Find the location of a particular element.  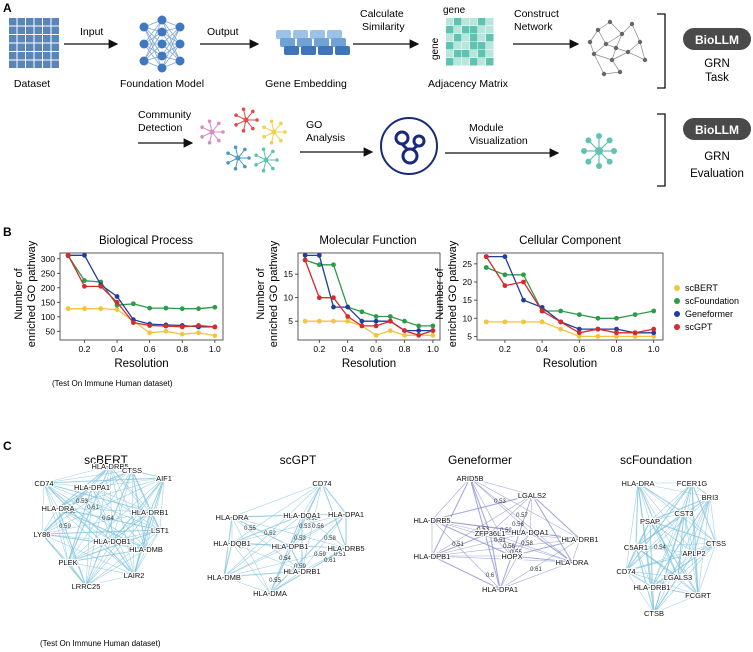

edge-weight: 0.57 is located at coordinates (522, 516).